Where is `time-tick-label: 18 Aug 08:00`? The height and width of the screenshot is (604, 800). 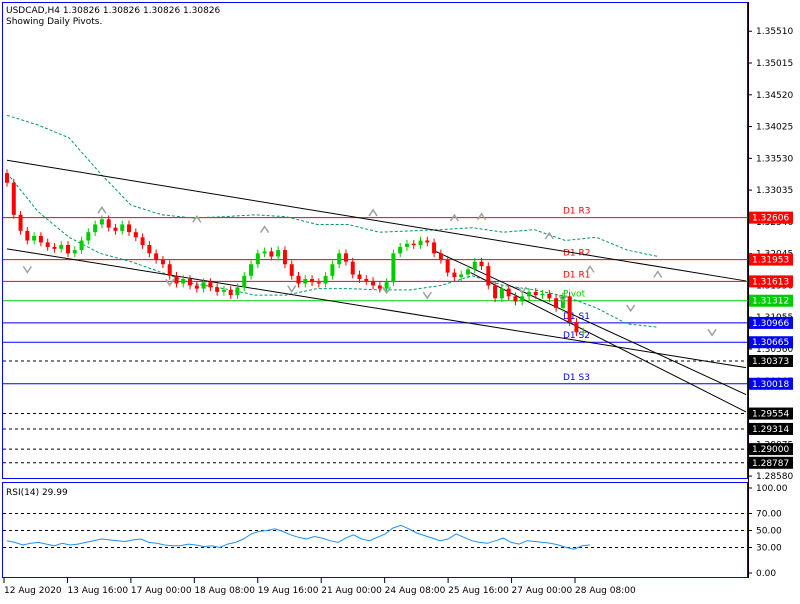 time-tick-label: 18 Aug 08:00 is located at coordinates (224, 591).